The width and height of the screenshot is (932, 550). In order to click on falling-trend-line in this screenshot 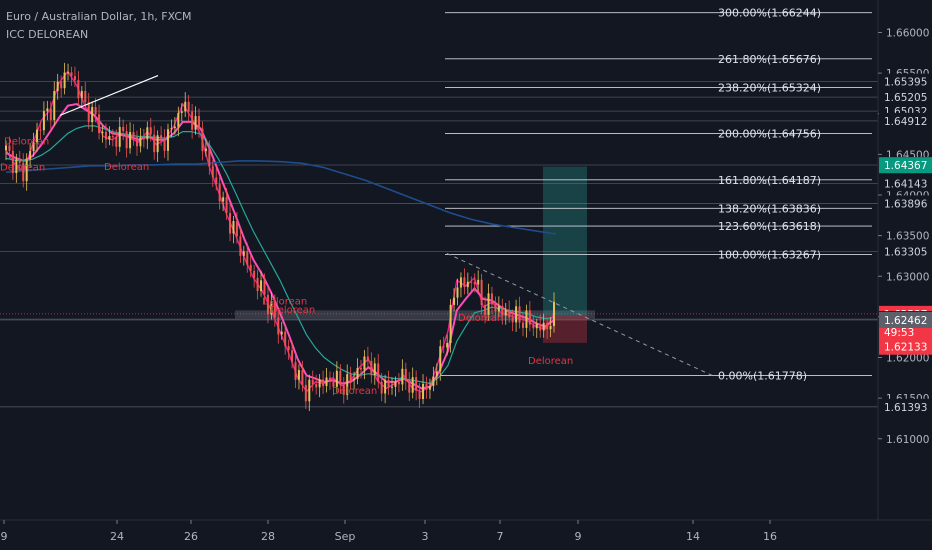, I will do `click(579, 314)`.